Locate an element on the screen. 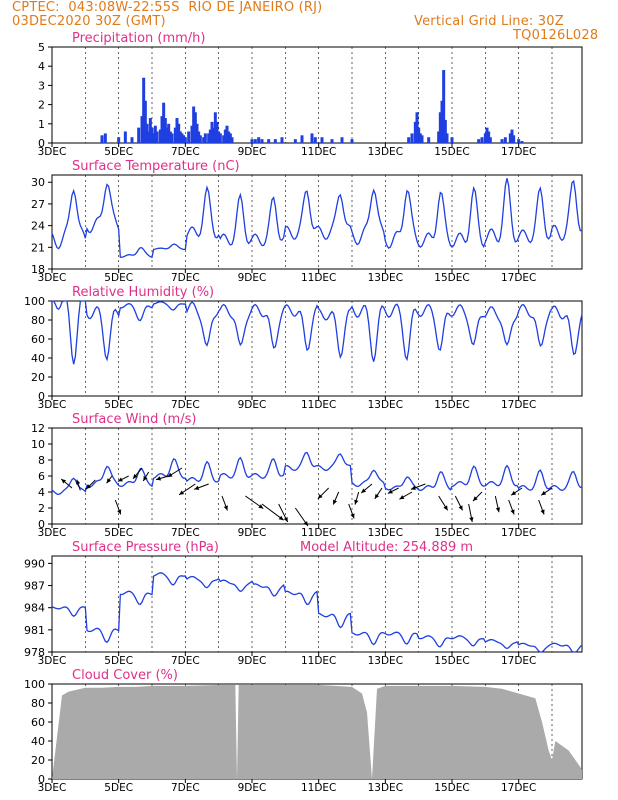 The width and height of the screenshot is (618, 800). panel-title: Relative Humidity (%) is located at coordinates (143, 292).